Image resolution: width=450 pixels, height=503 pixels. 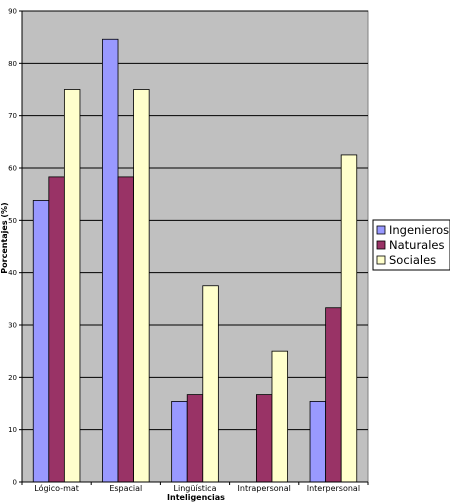 I want to click on y-tick-label: 70, so click(x=12, y=116).